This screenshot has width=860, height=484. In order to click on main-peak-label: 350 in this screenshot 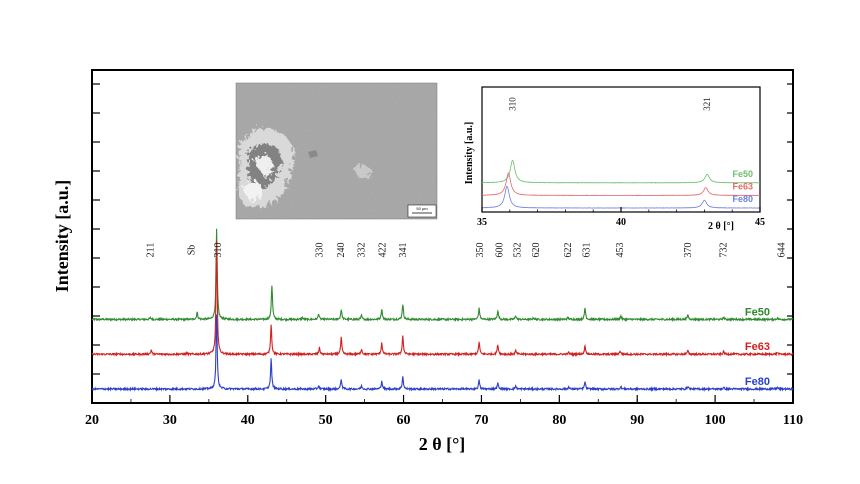, I will do `click(480, 250)`.